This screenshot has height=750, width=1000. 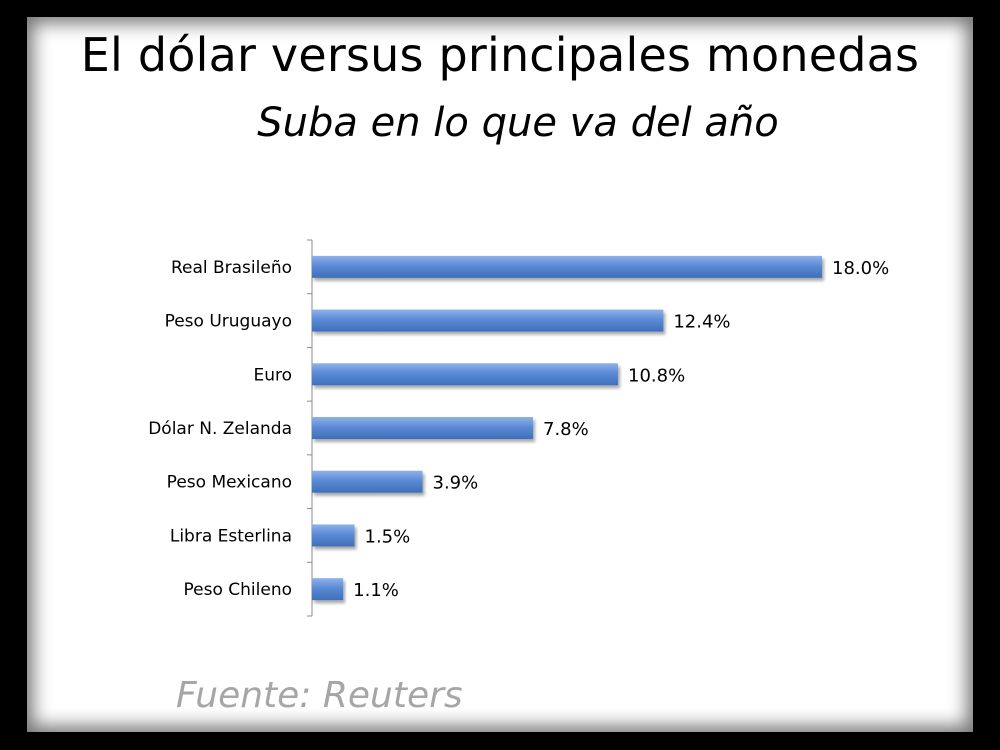 What do you see at coordinates (376, 590) in the screenshot?
I see `value-label: 1.1%` at bounding box center [376, 590].